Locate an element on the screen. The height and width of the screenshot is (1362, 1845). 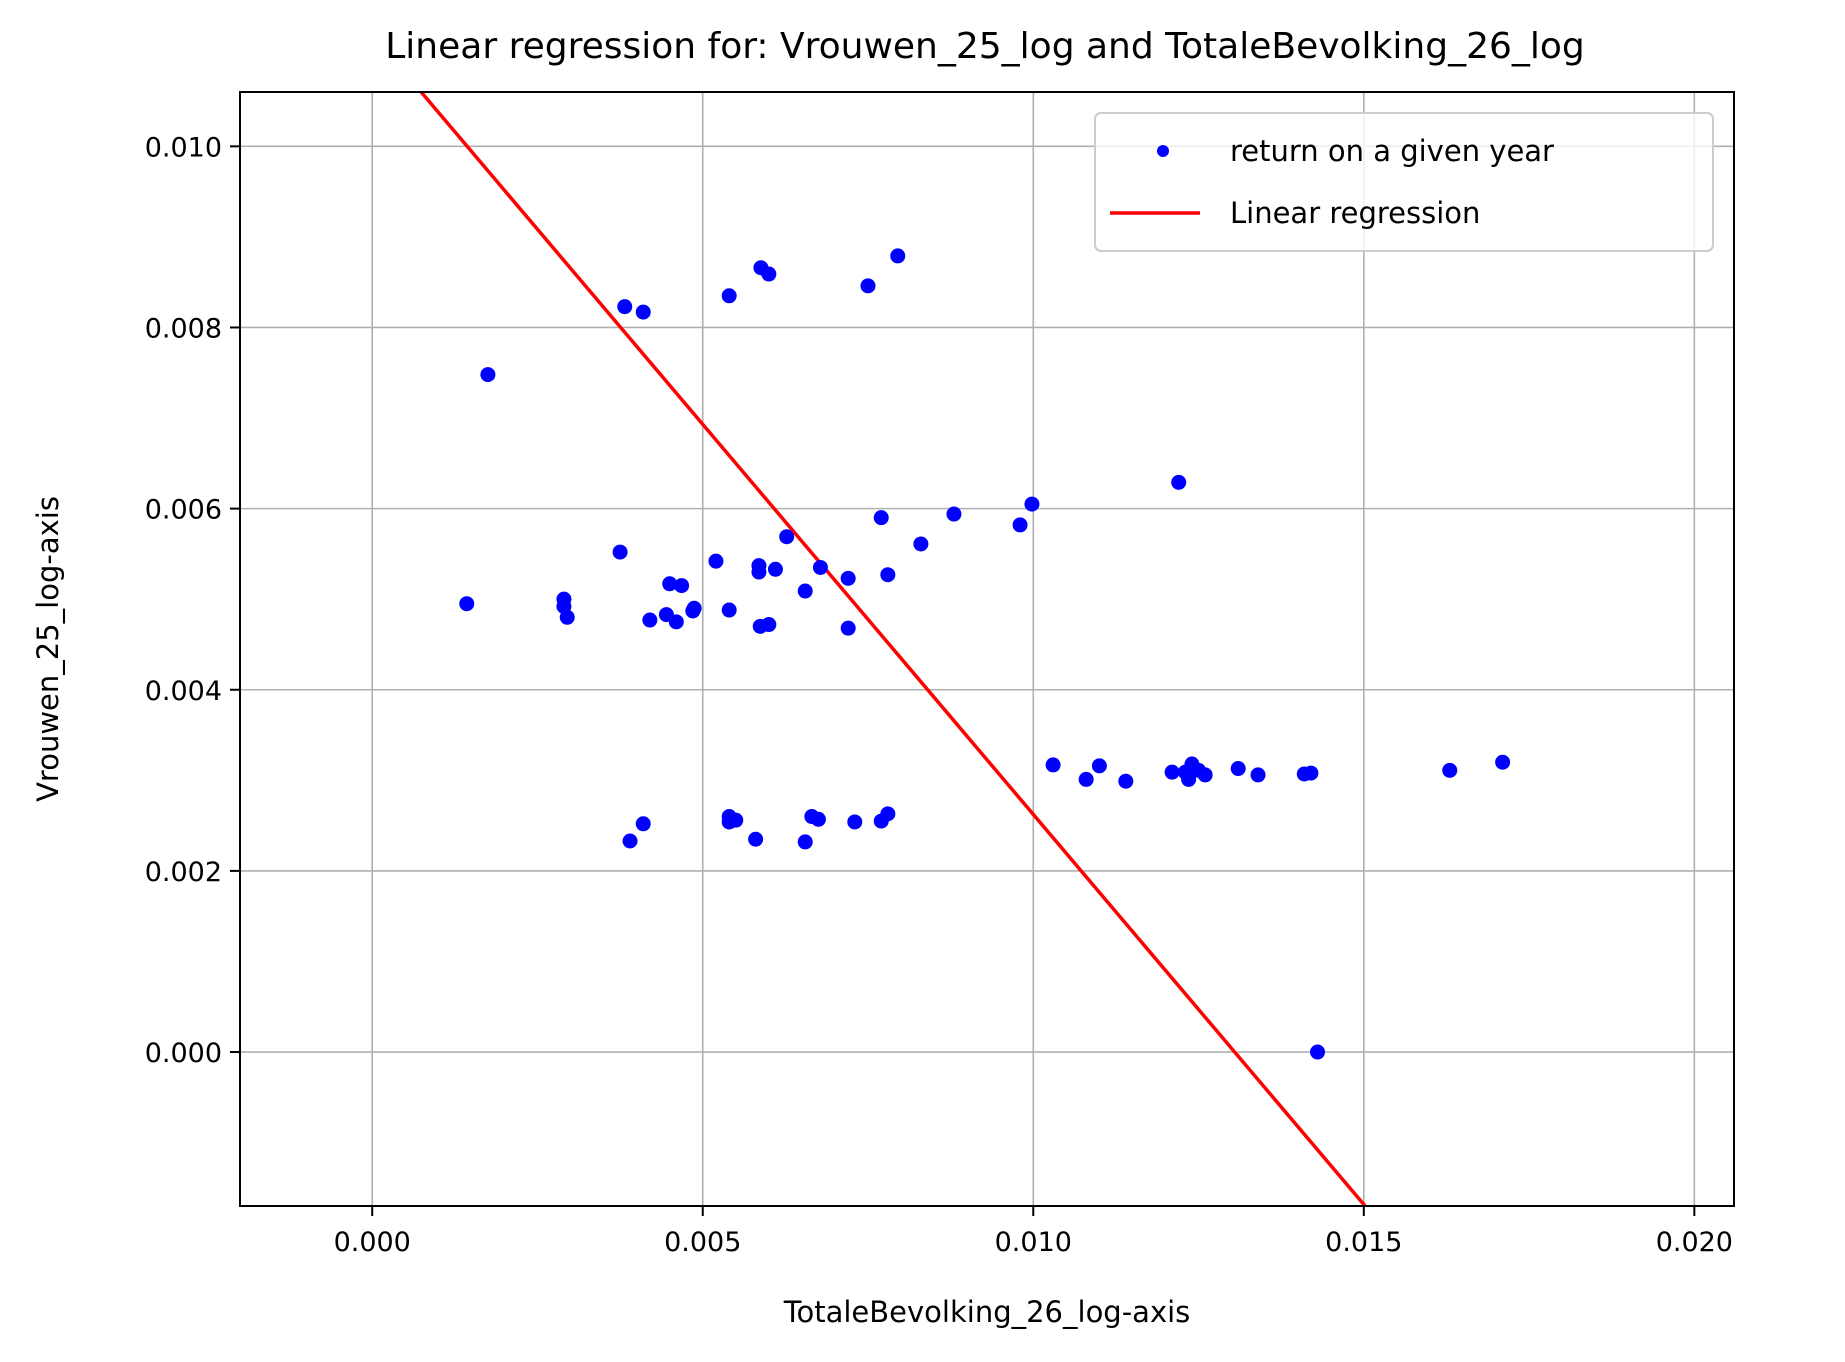
legend-box is located at coordinates (1404, 182).